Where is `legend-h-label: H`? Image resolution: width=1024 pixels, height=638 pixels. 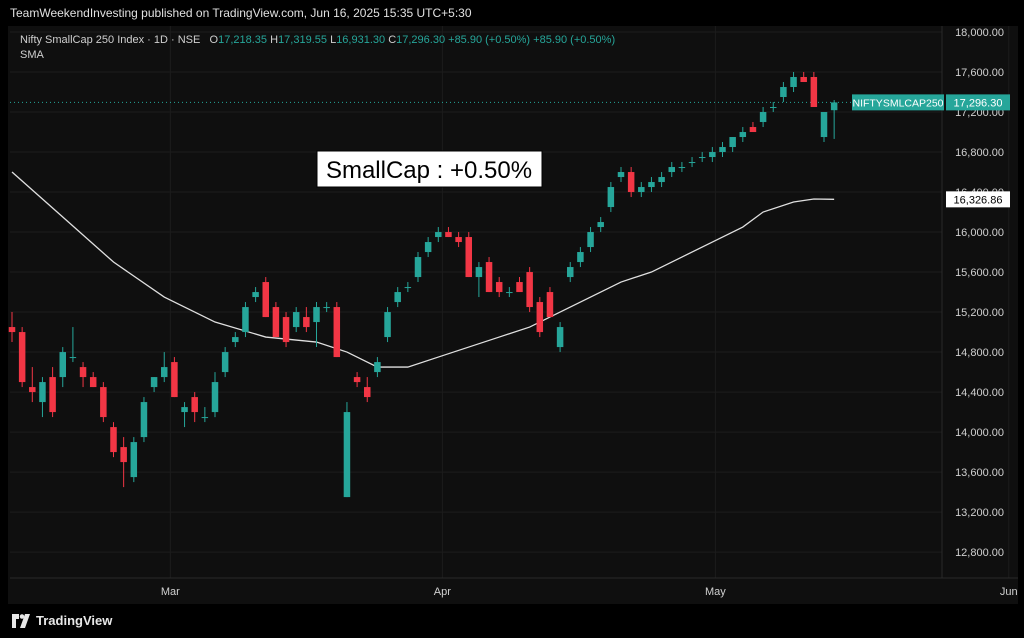 legend-h-label: H is located at coordinates (274, 40).